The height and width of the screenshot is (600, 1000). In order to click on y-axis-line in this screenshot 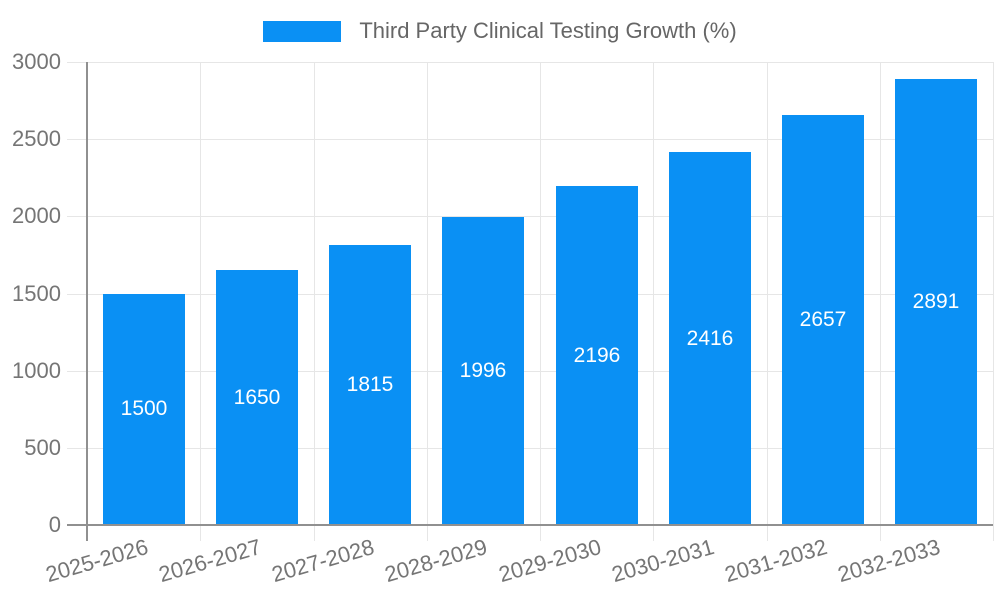, I will do `click(87, 301)`.